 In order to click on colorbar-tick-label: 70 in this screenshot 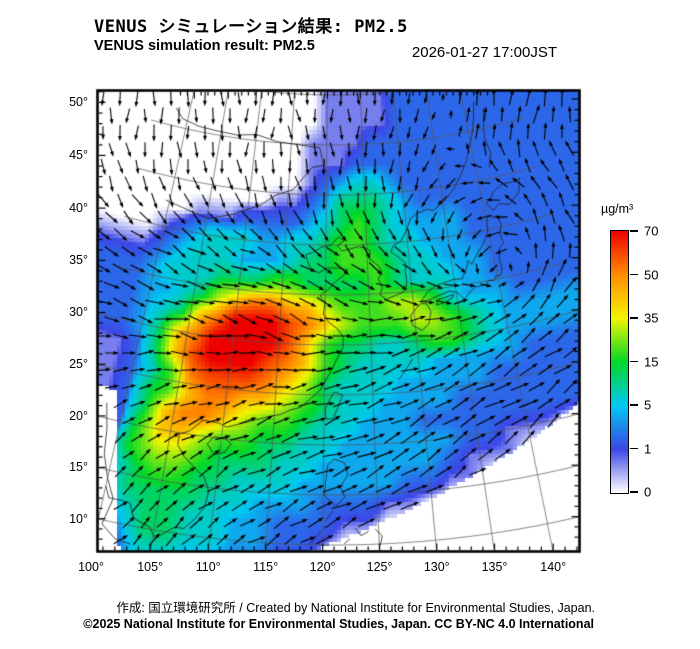, I will do `click(651, 231)`.